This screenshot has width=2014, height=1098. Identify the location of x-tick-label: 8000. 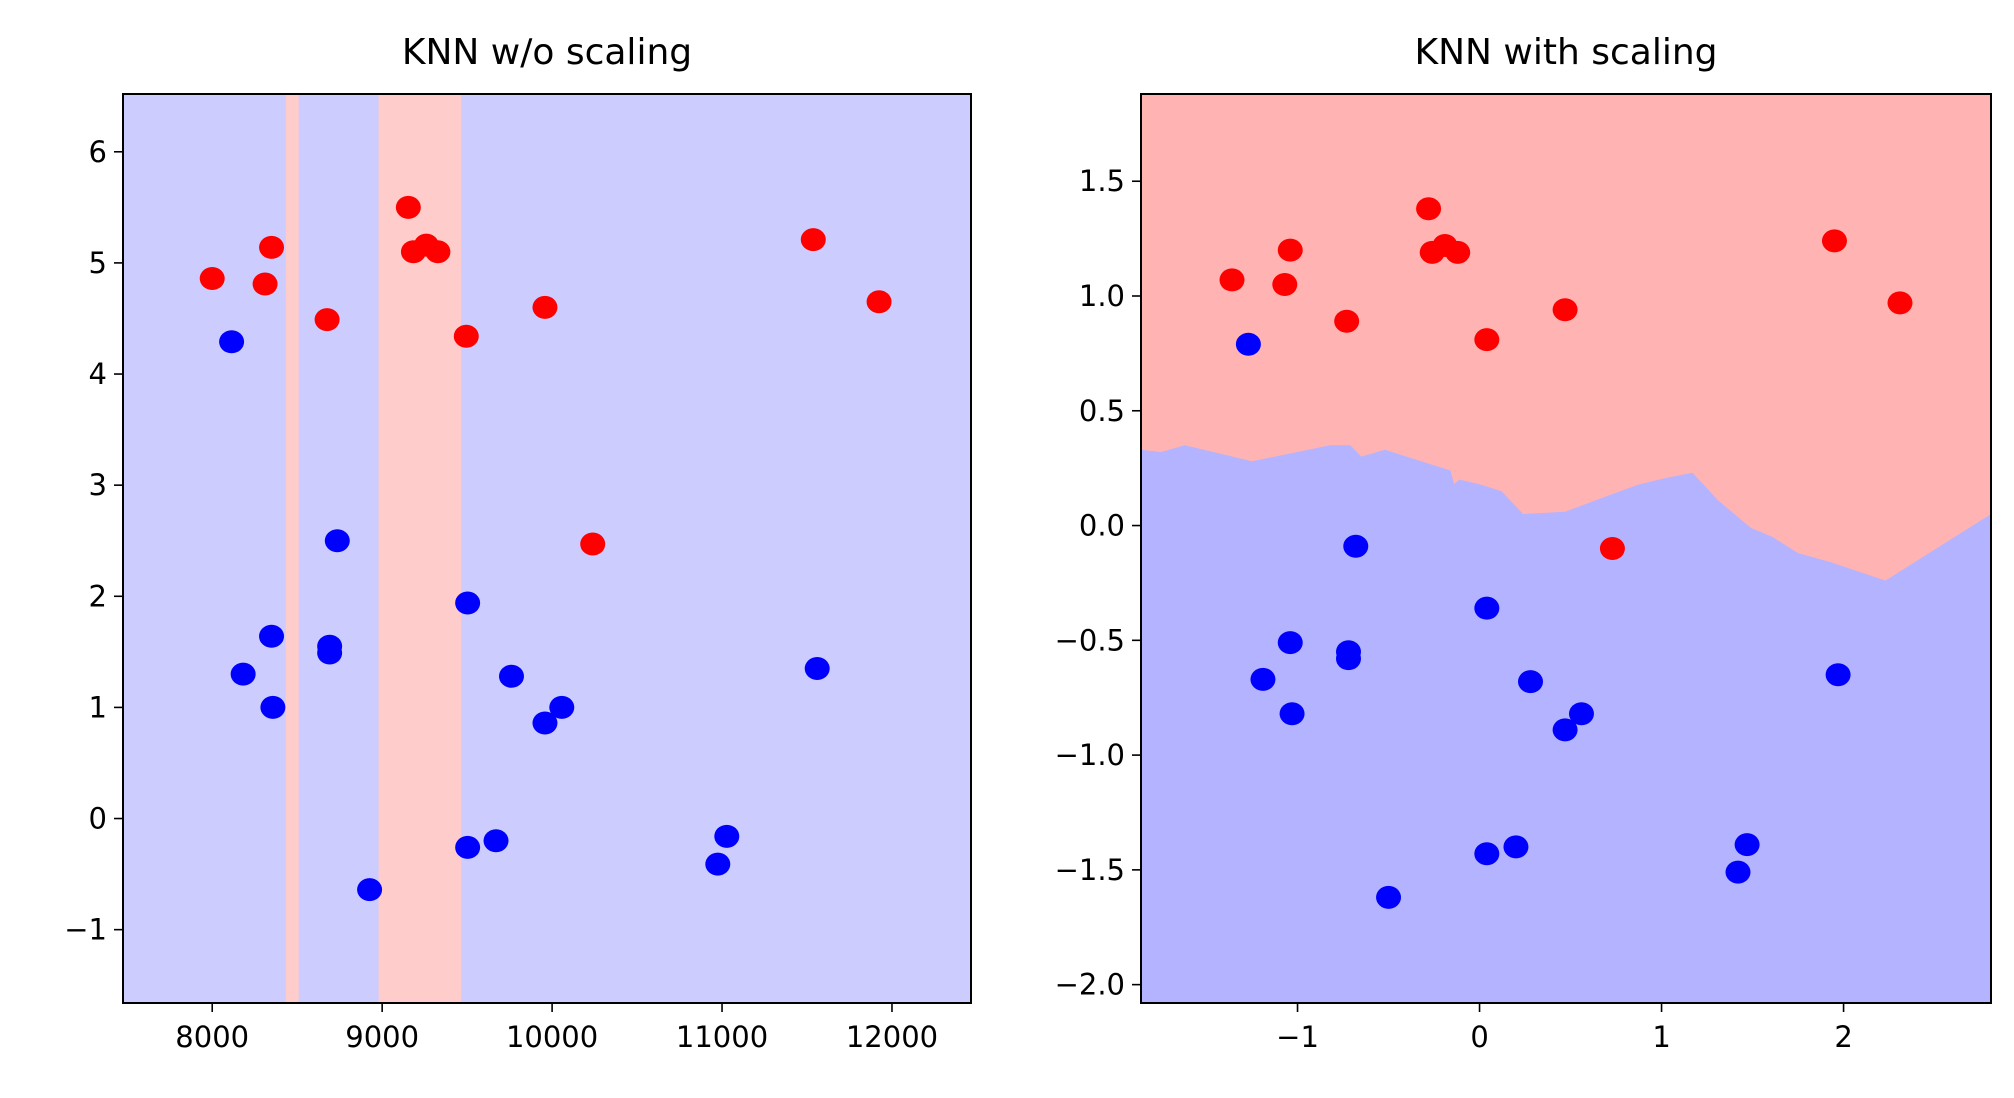
(212, 1037).